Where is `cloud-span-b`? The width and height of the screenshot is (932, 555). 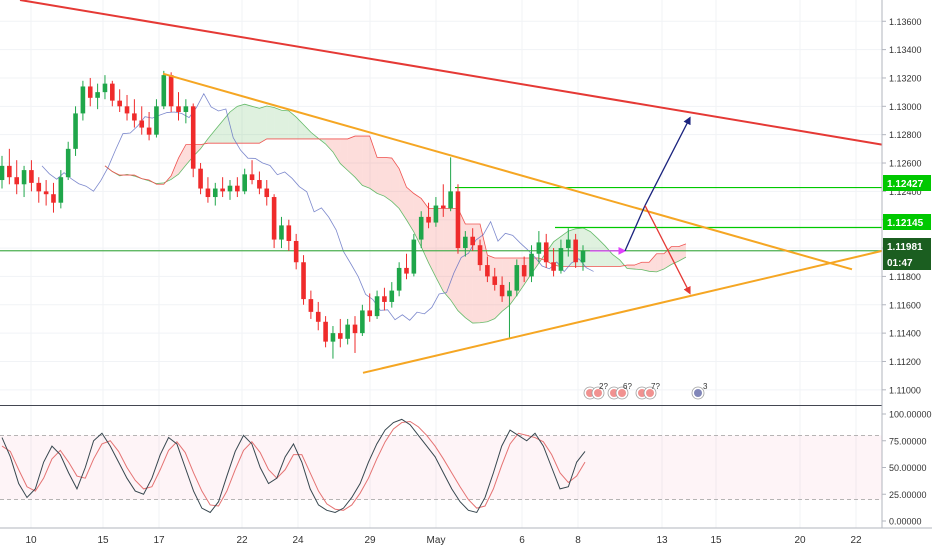
cloud-span-b is located at coordinates (395, 201).